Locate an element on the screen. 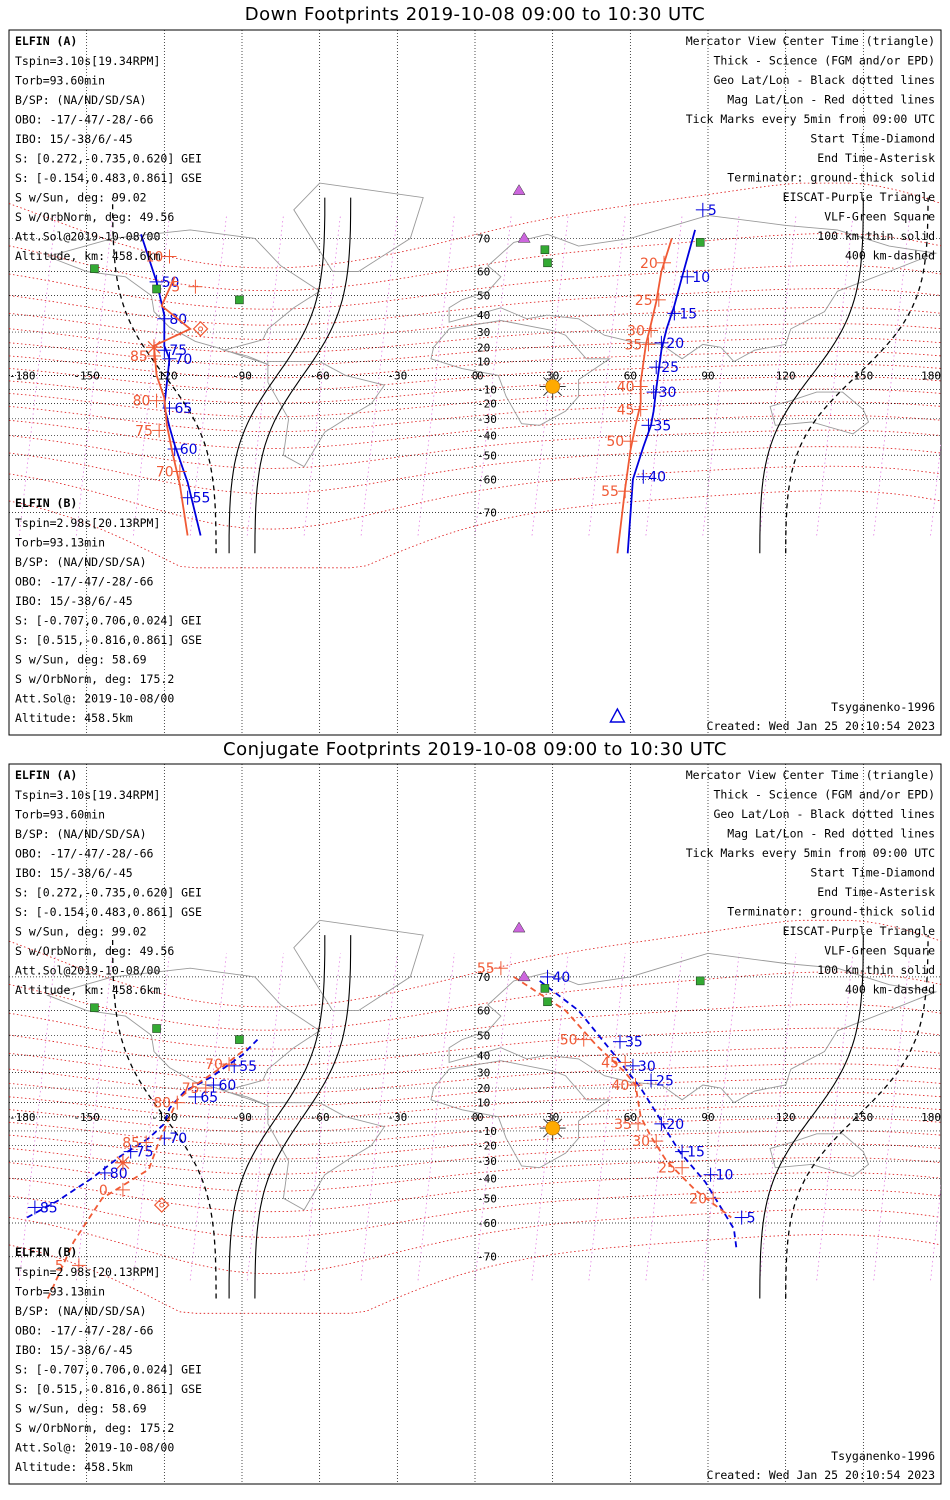 This screenshot has width=950, height=1500. y-tick-label: 60 is located at coordinates (483, 1011).